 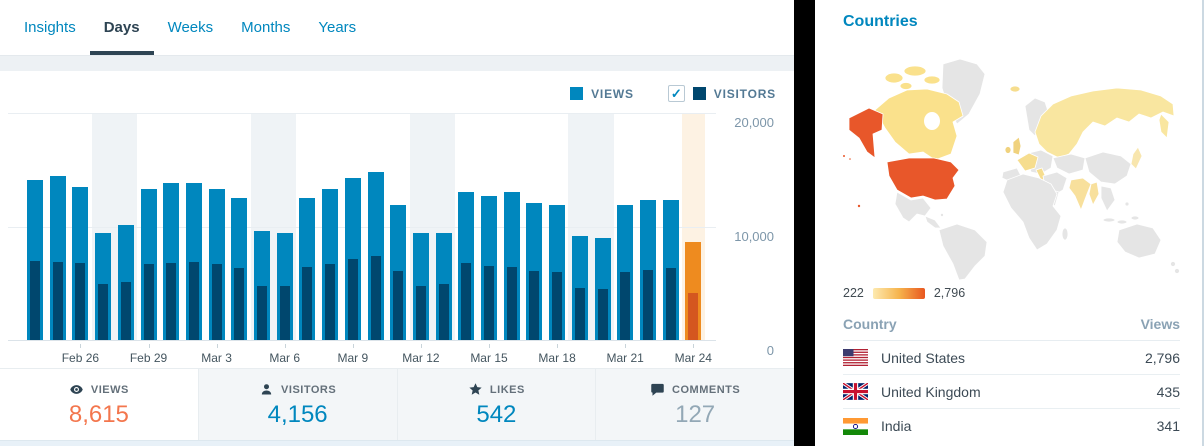 I want to click on x-tick-label: Mar 12, so click(x=421, y=358).